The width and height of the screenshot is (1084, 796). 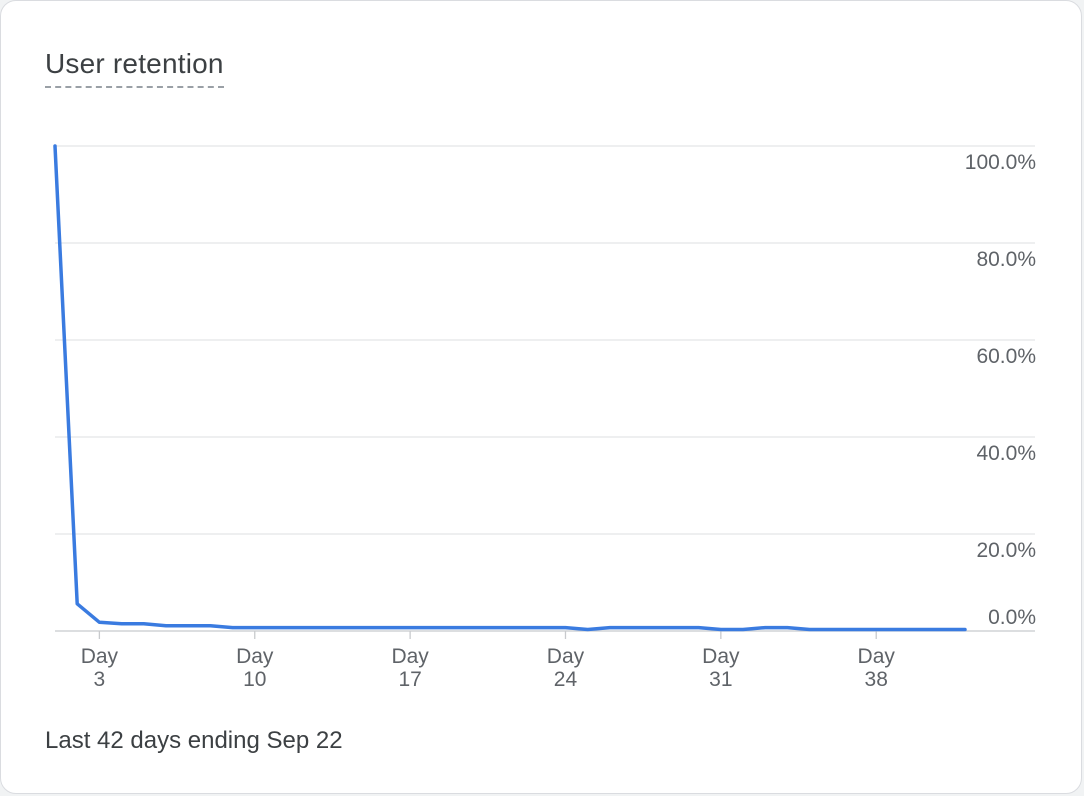 I want to click on y-tick-label: 20.0%, so click(x=1006, y=550).